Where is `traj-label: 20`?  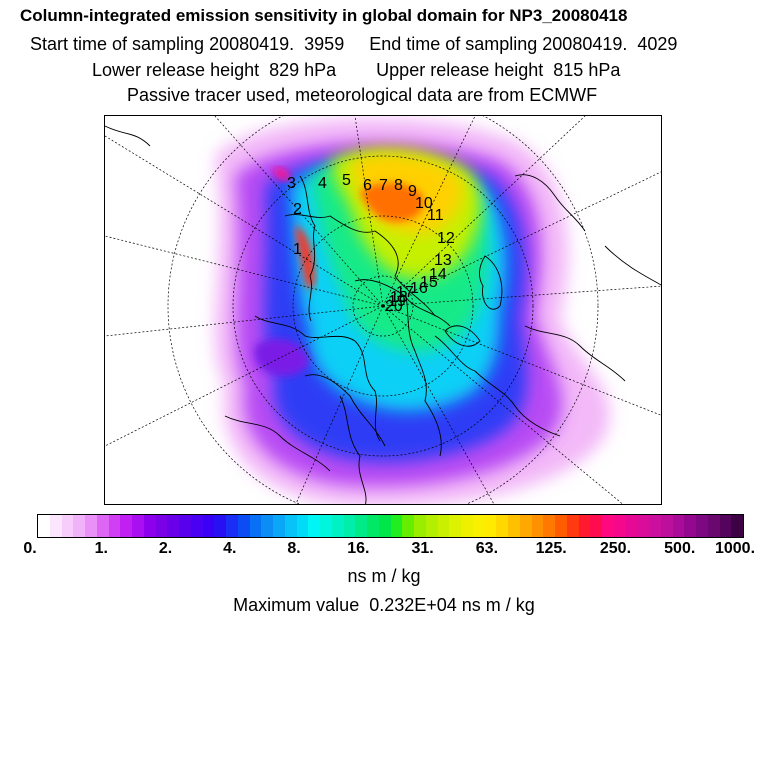
traj-label: 20 is located at coordinates (394, 306).